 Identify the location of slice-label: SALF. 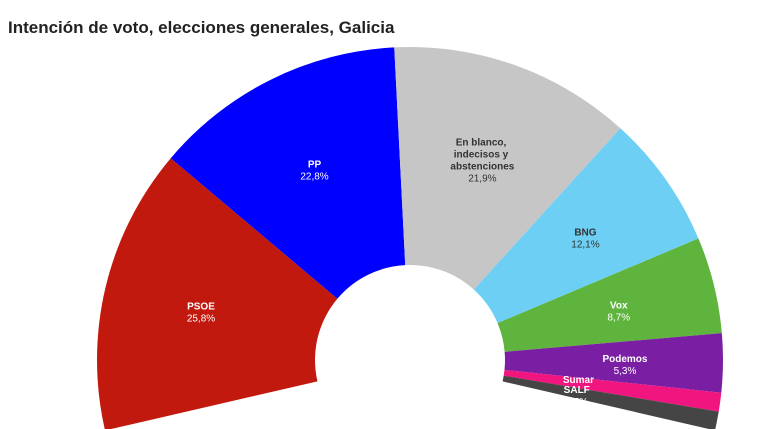
(577, 390).